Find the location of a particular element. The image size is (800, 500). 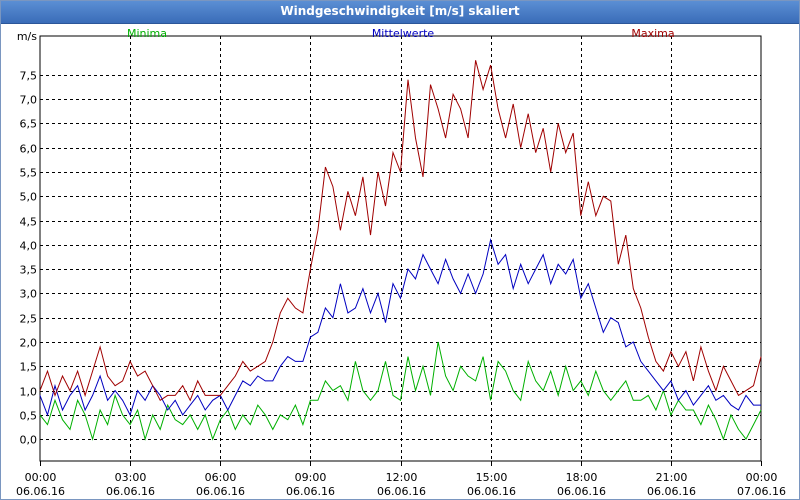

window-title: Windgeschwindigkeit [m/s] skaliert is located at coordinates (400, 11).